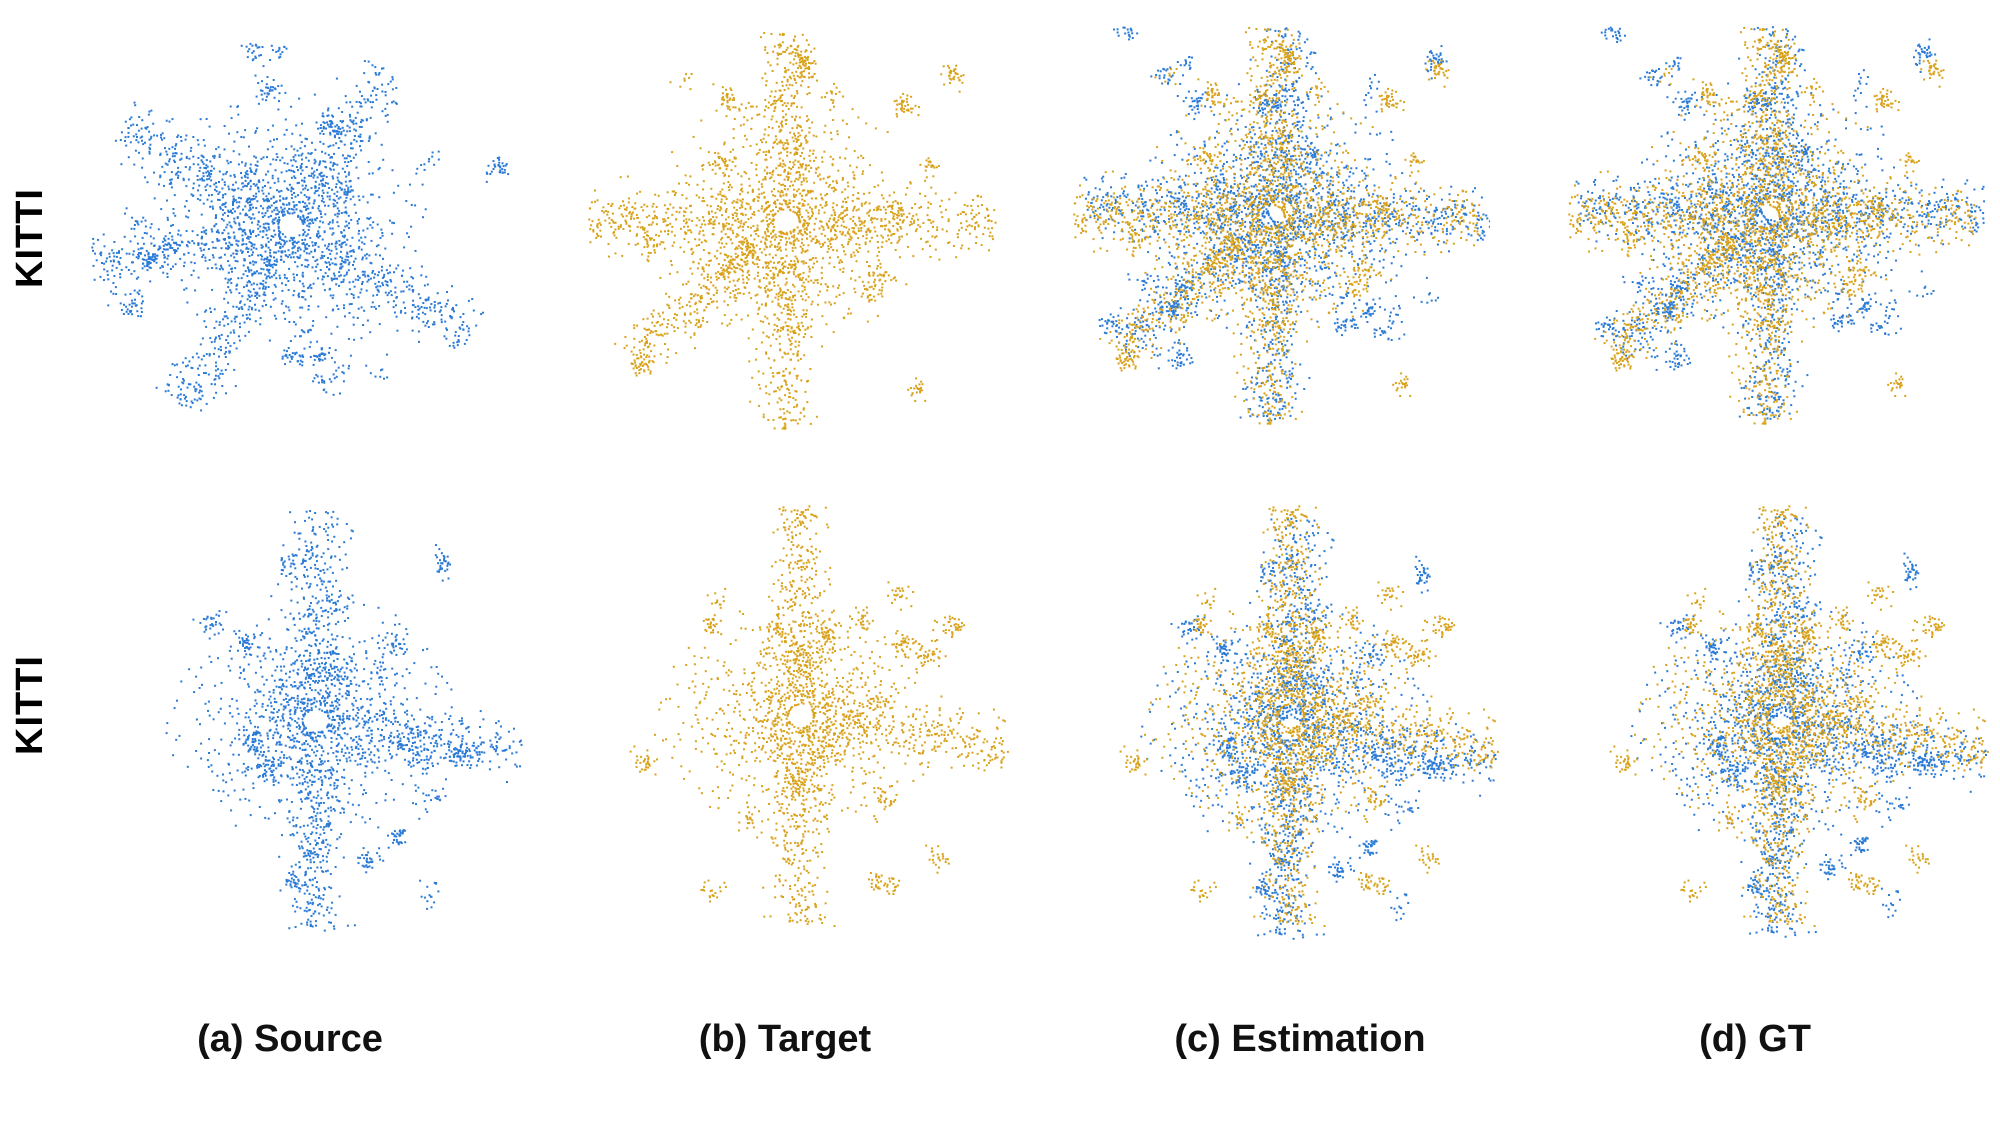 This screenshot has width=2000, height=1125. What do you see at coordinates (1755, 1039) in the screenshot?
I see `column-label-gt: (d) GT` at bounding box center [1755, 1039].